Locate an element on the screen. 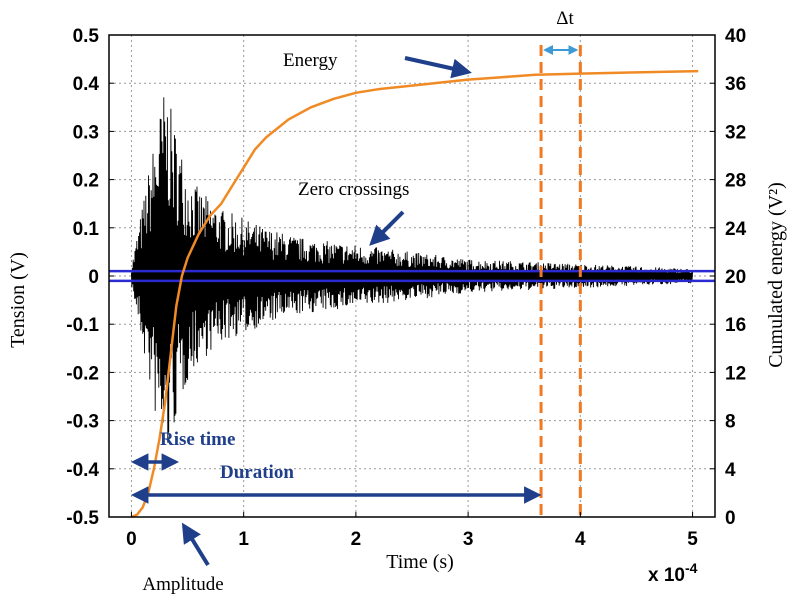  y-tick-left-label: -0.1 is located at coordinates (82, 325).